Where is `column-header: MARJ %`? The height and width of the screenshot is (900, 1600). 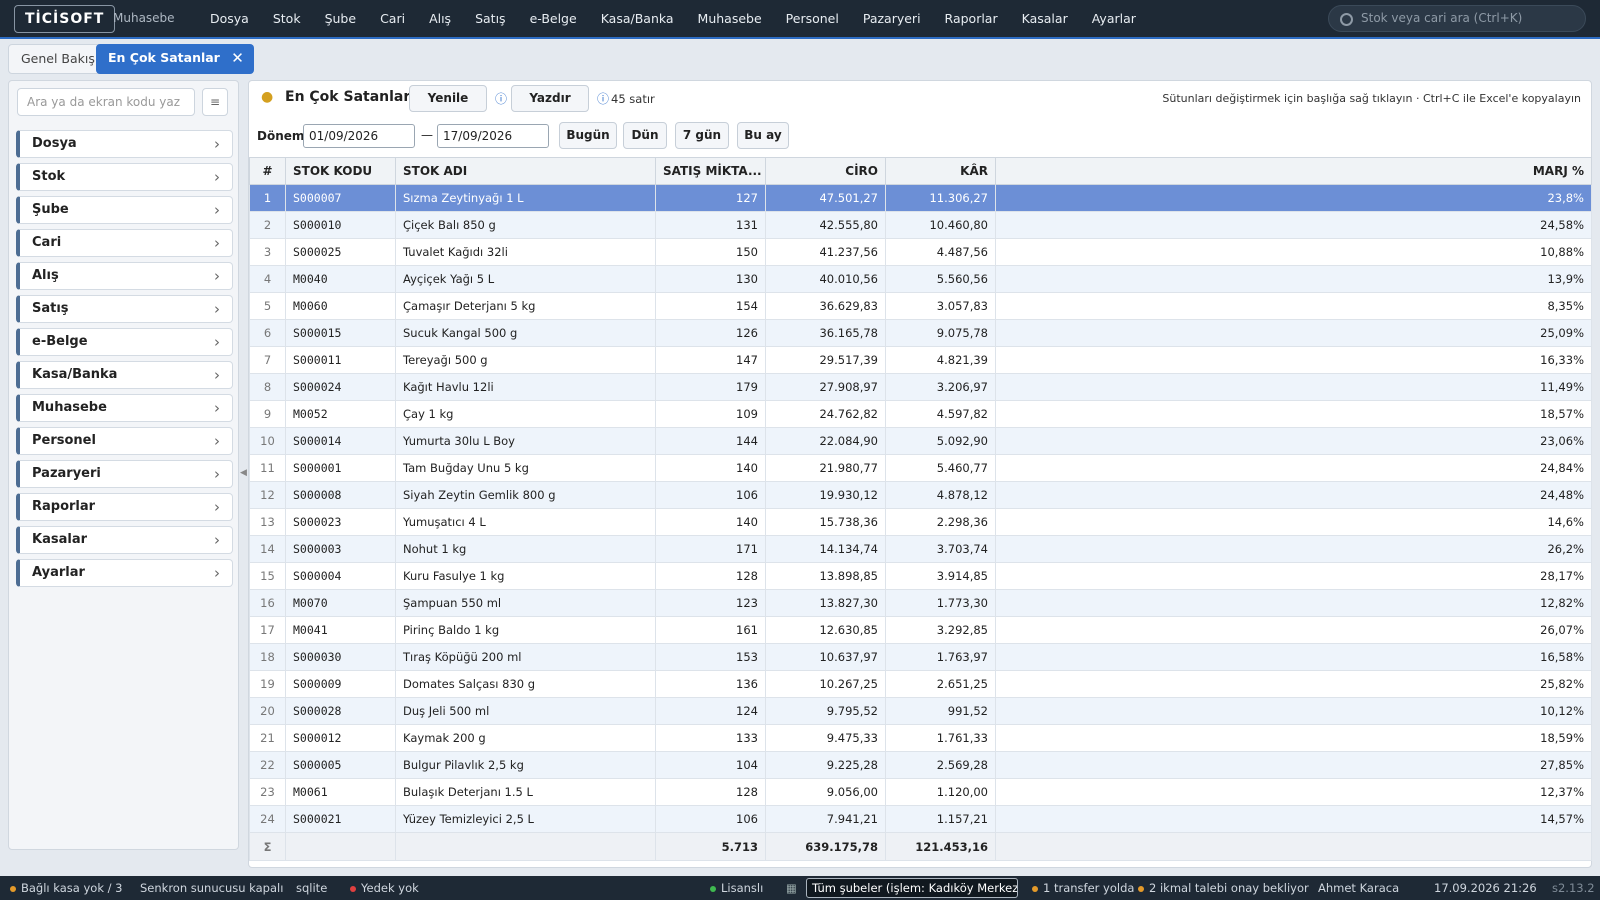 column-header: MARJ % is located at coordinates (1293, 171).